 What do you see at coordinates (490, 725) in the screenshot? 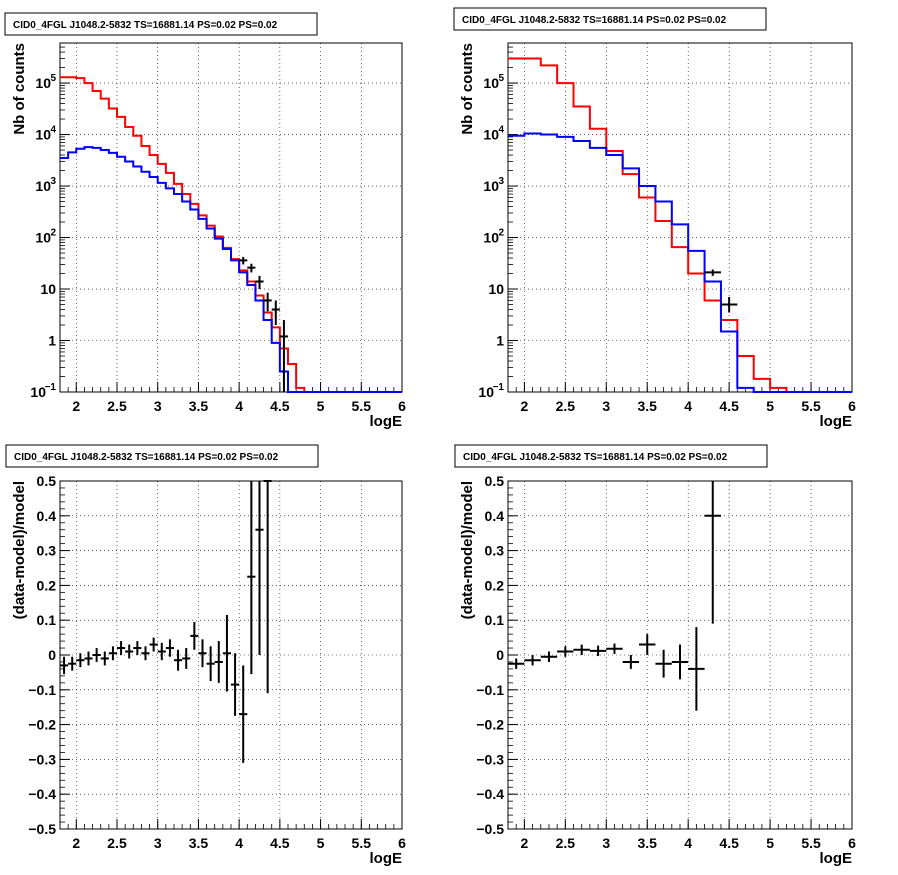
I see `y-tick-label: −0.2` at bounding box center [490, 725].